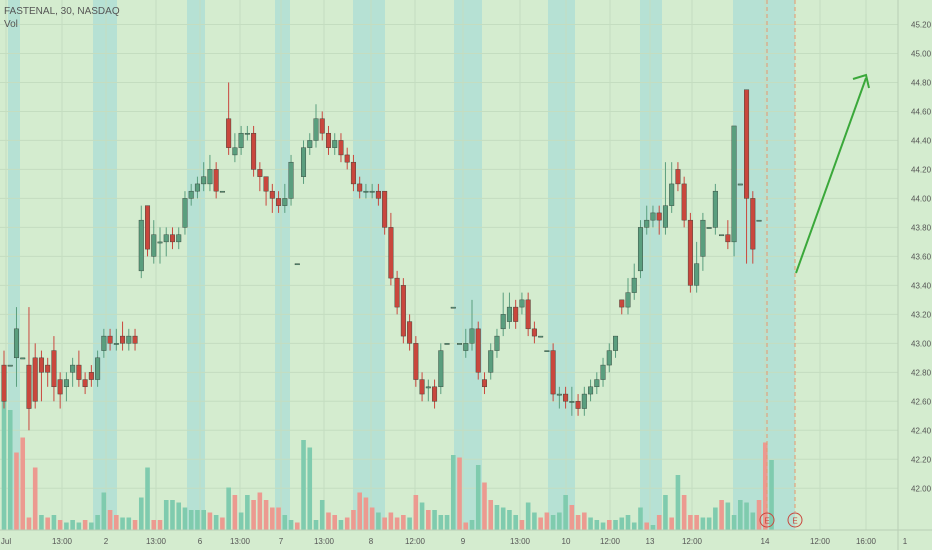 The image size is (932, 550). What do you see at coordinates (831, 175) in the screenshot?
I see `arrow-shaft` at bounding box center [831, 175].